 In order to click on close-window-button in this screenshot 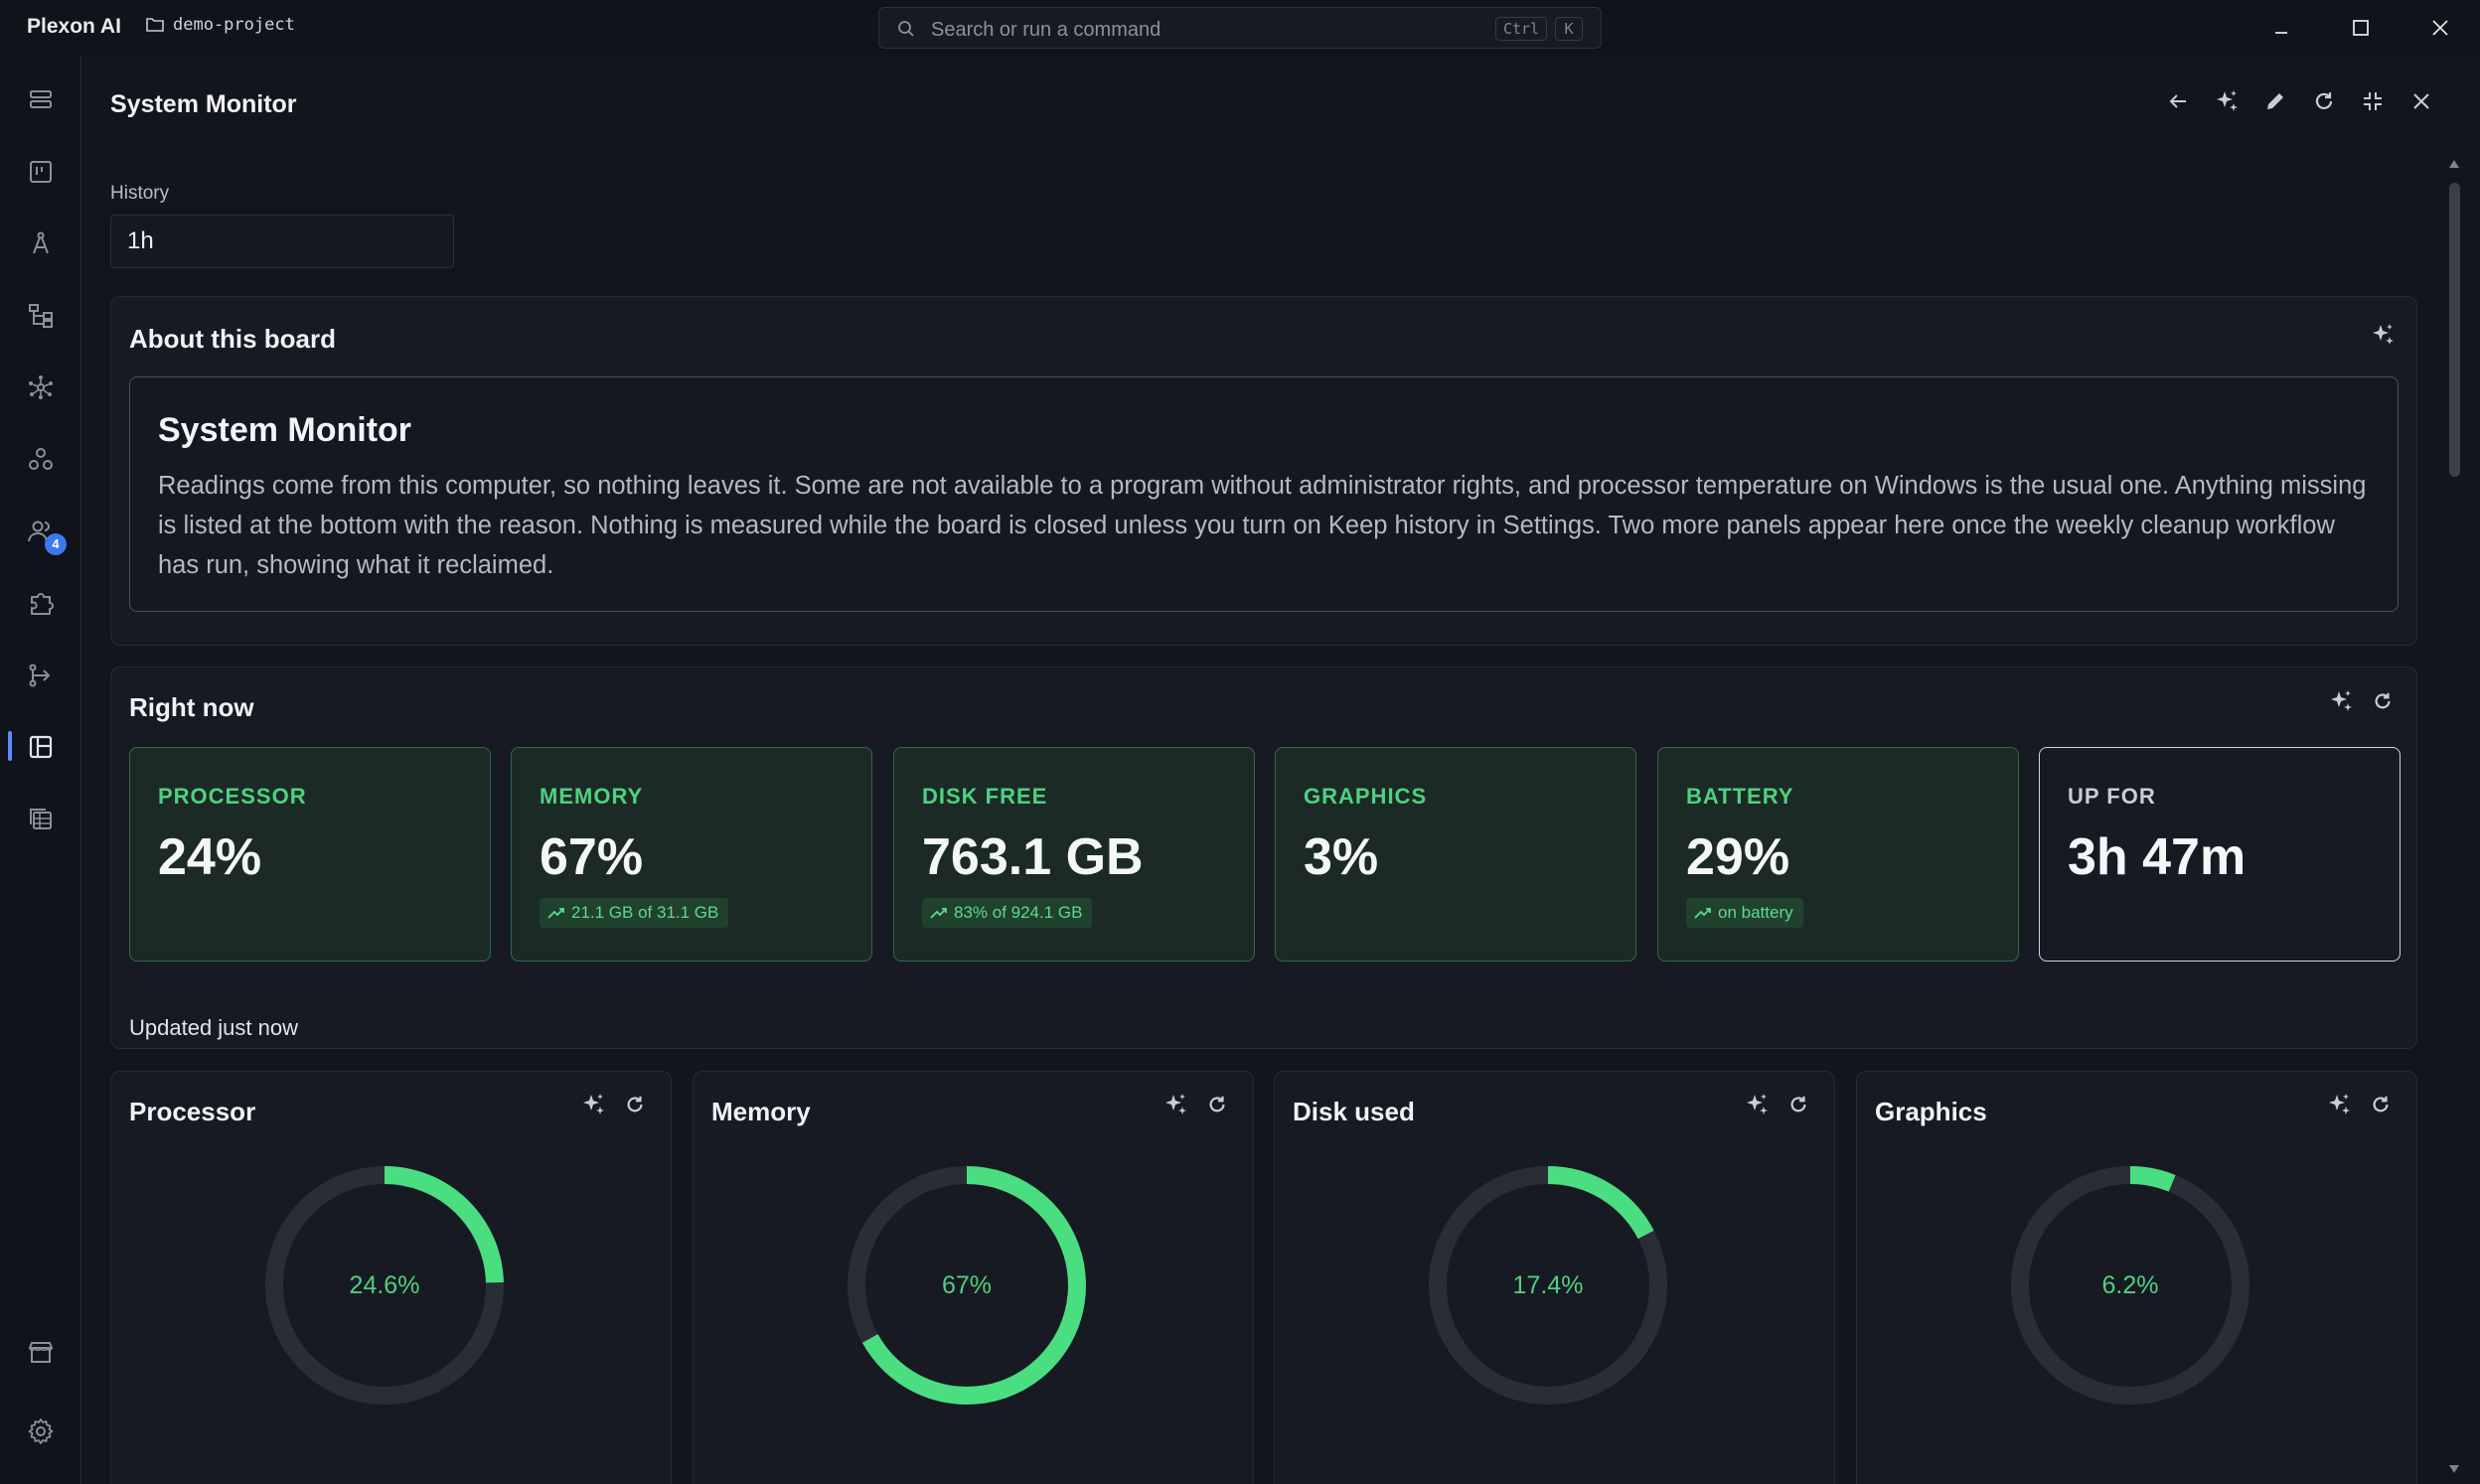, I will do `click(2440, 28)`.